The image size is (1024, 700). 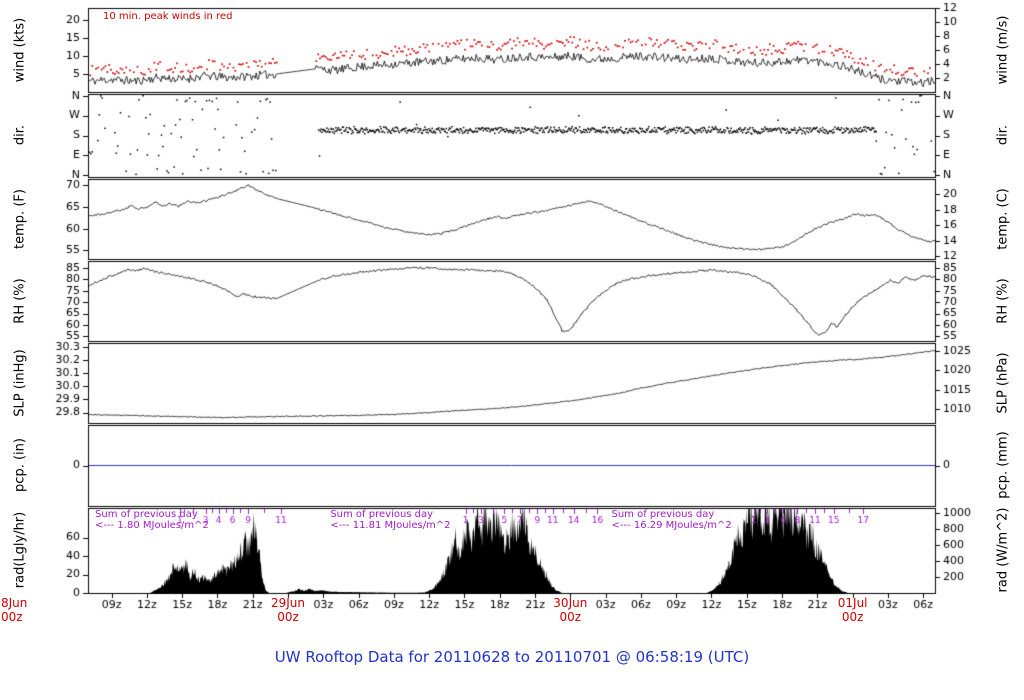 I want to click on x-day-label-cutoff: 8Jun 00z, so click(x=14, y=610).